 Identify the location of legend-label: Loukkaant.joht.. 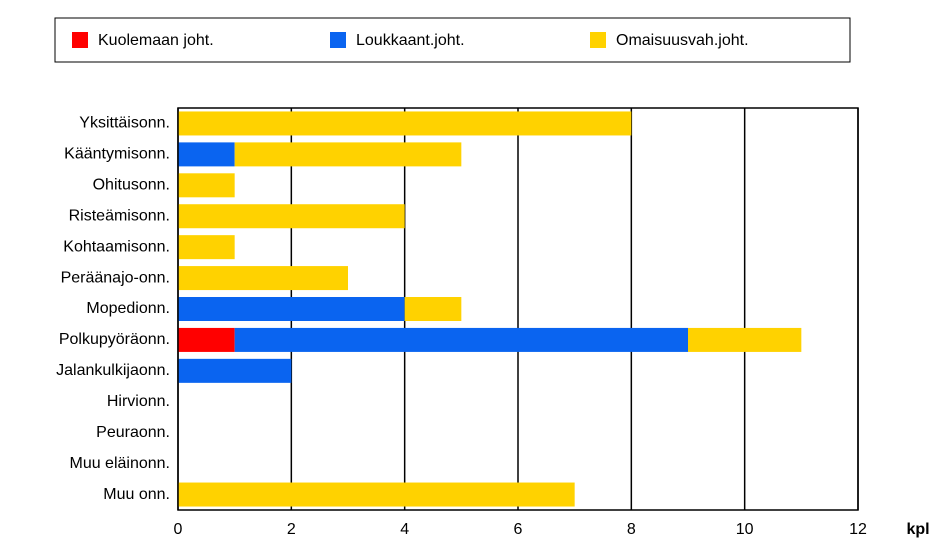
(410, 40).